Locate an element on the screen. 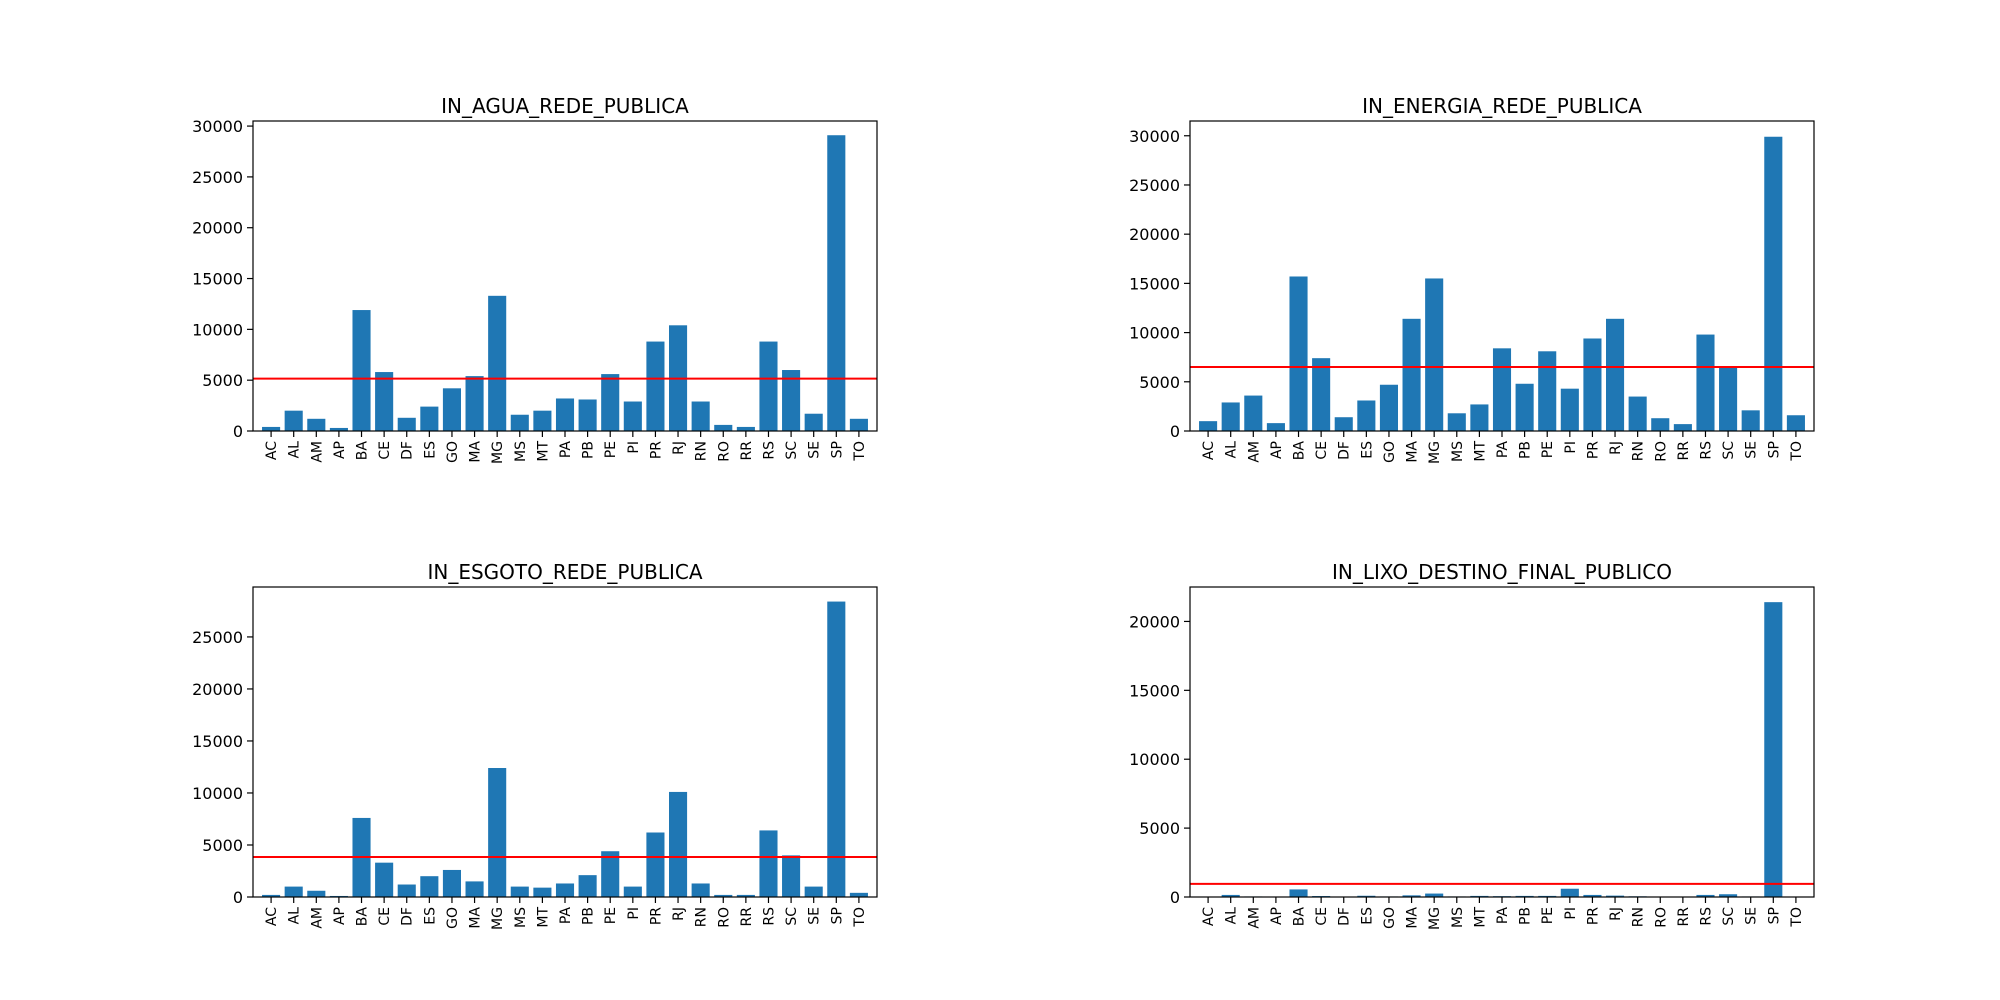 The image size is (2000, 1000). x-tick-label: CE is located at coordinates (385, 916).